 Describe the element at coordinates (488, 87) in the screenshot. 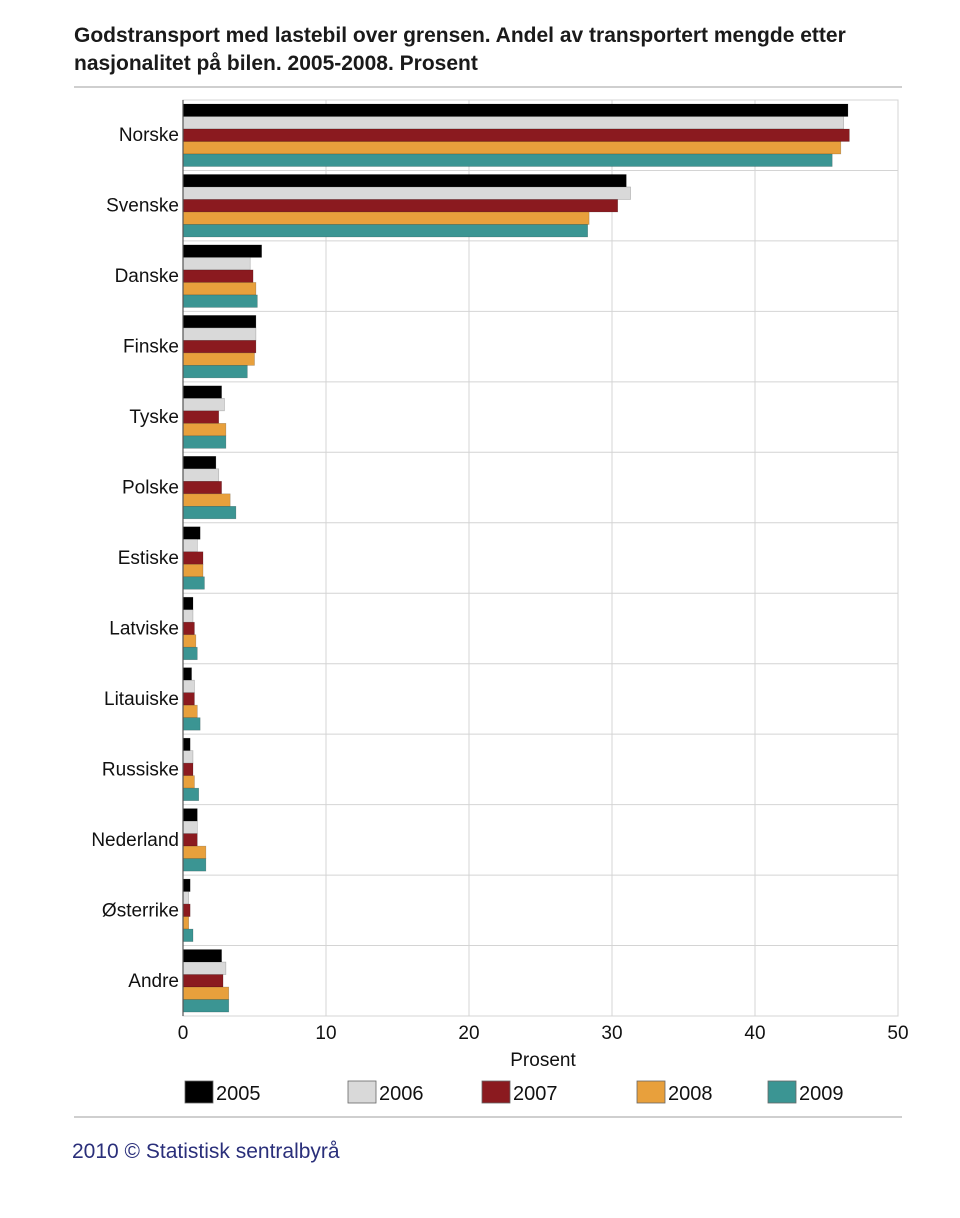

I see `top-divider` at that location.